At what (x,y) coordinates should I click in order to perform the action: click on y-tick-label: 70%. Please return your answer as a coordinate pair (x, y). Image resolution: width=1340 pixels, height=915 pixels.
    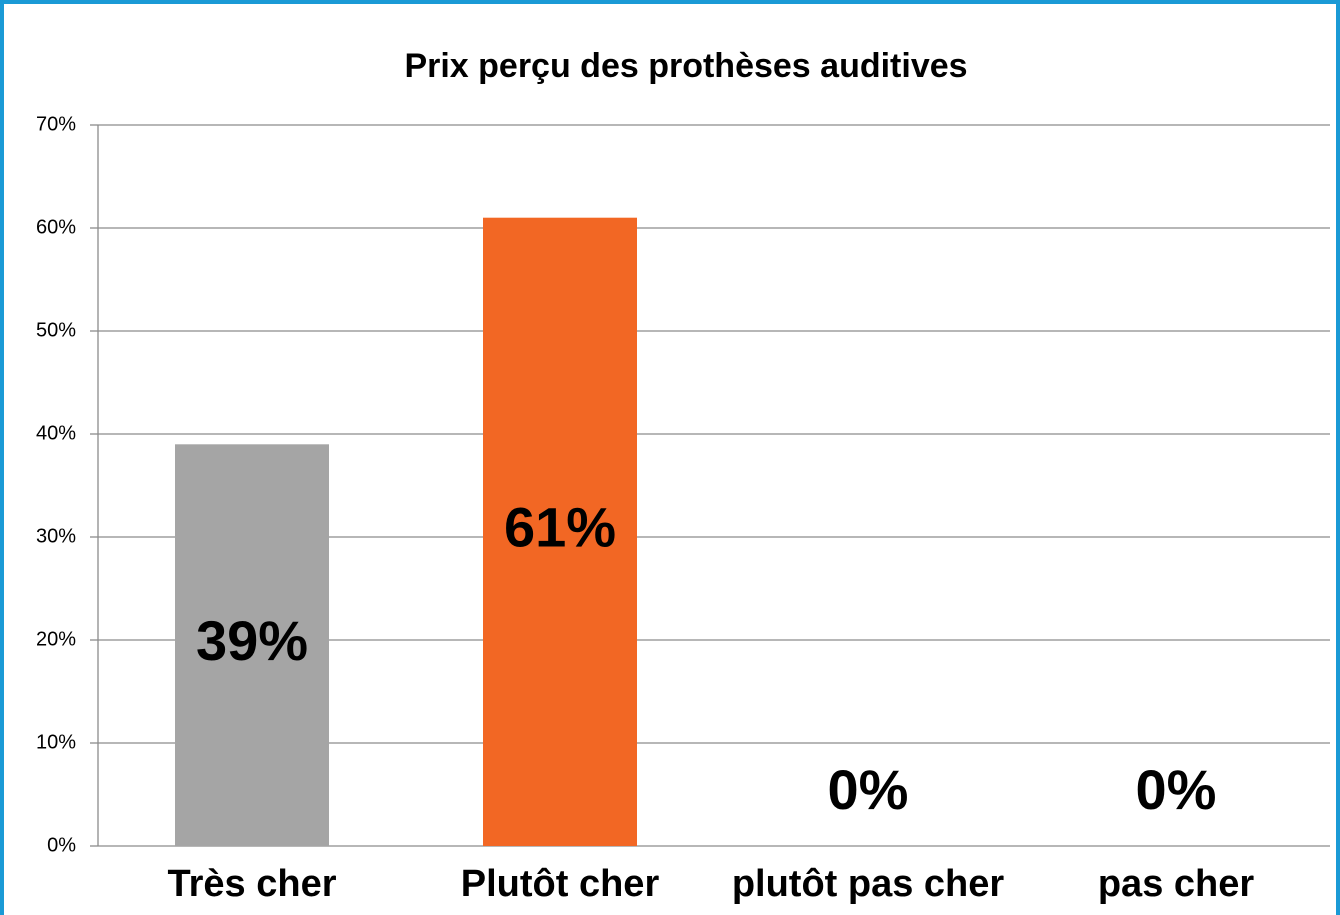
    Looking at the image, I should click on (56, 124).